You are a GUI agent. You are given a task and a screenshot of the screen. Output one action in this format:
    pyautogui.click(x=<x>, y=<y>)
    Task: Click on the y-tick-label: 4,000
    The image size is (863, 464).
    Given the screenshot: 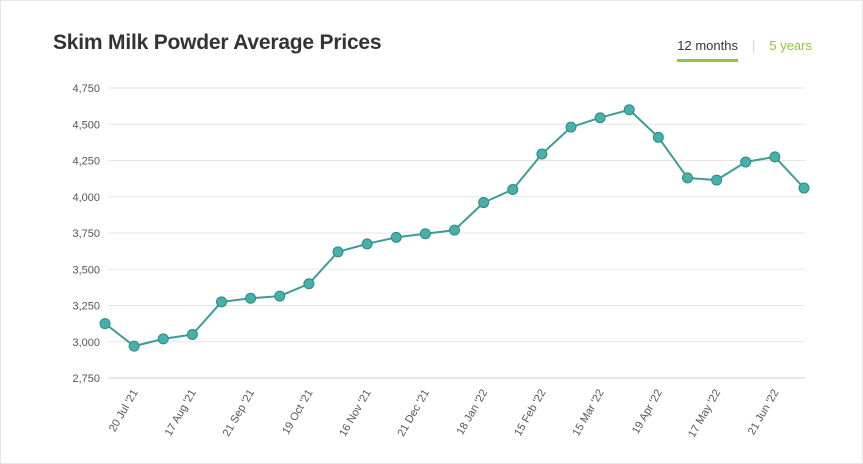 What is the action you would take?
    pyautogui.click(x=86, y=198)
    